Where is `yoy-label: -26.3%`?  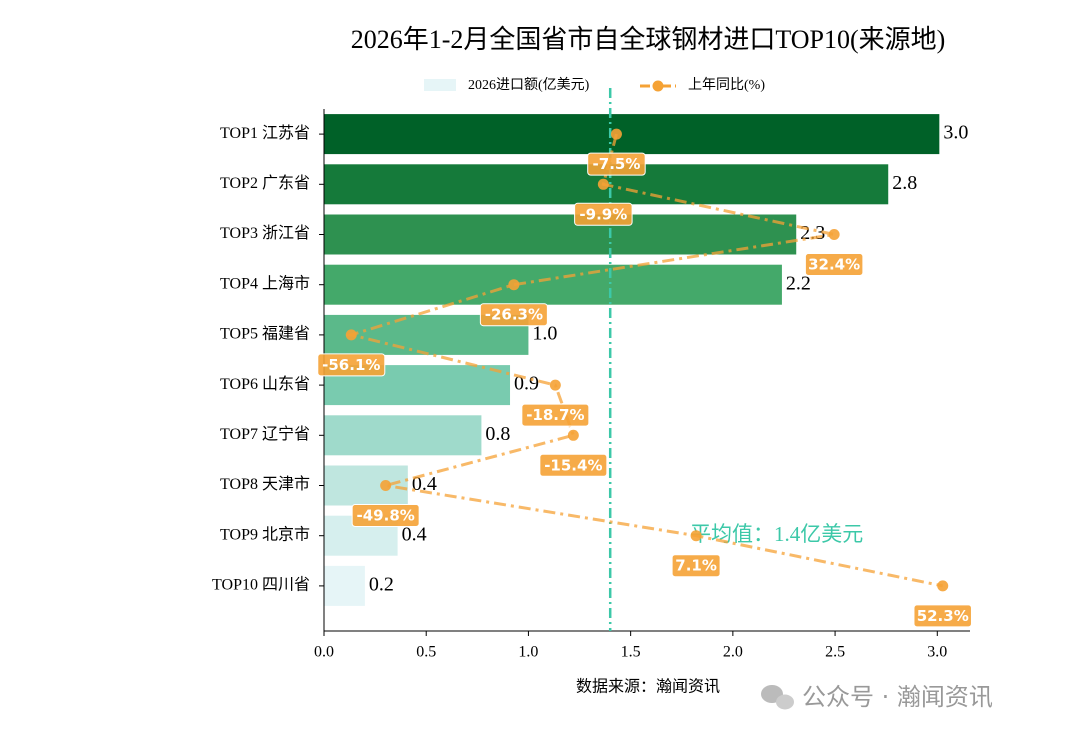 yoy-label: -26.3% is located at coordinates (514, 315).